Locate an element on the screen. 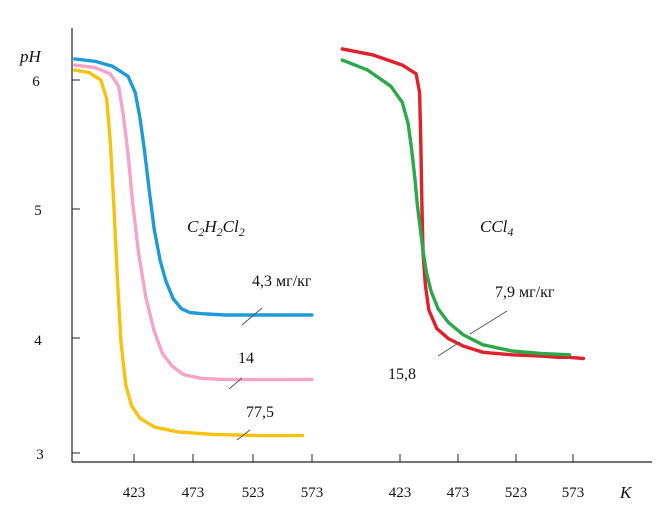 The width and height of the screenshot is (669, 509). series-annotation-label: 77,5 is located at coordinates (260, 412).